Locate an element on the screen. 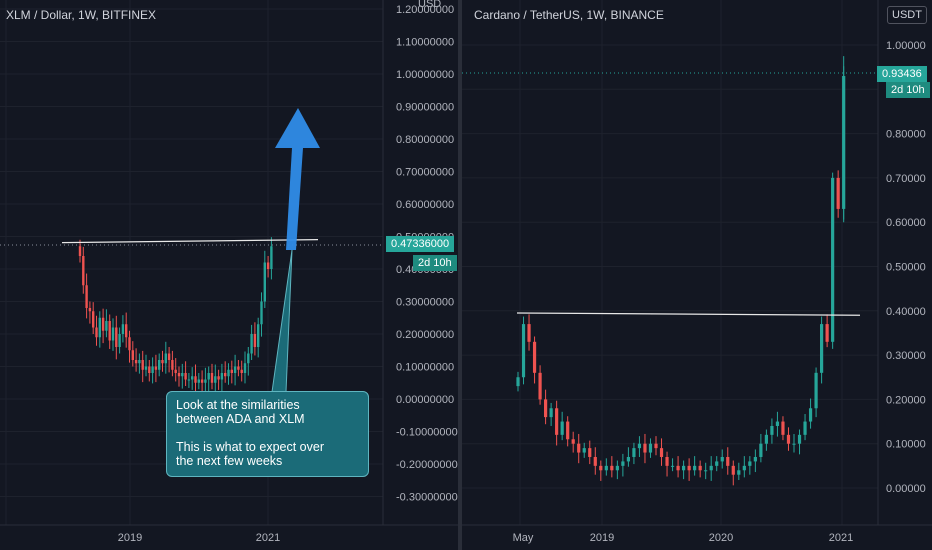 Image resolution: width=932 pixels, height=550 pixels. ada-currency-button: USDT is located at coordinates (907, 15).